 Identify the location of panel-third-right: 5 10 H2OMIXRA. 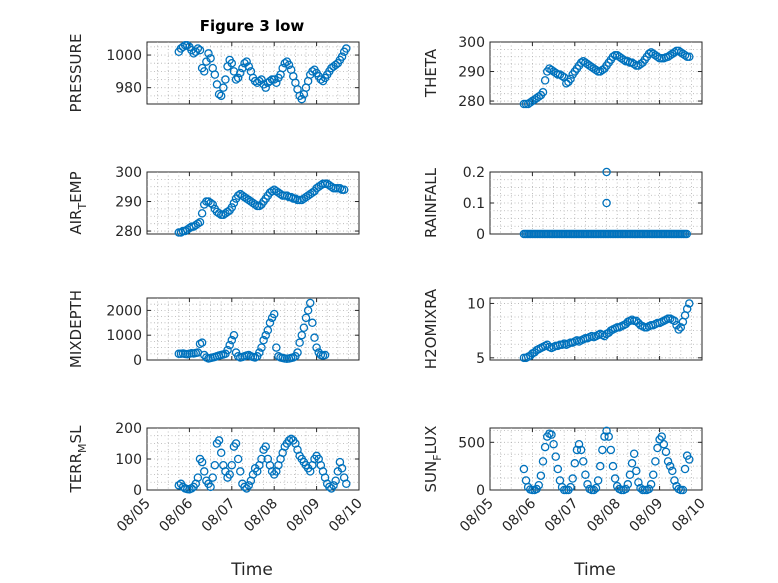
(562, 328).